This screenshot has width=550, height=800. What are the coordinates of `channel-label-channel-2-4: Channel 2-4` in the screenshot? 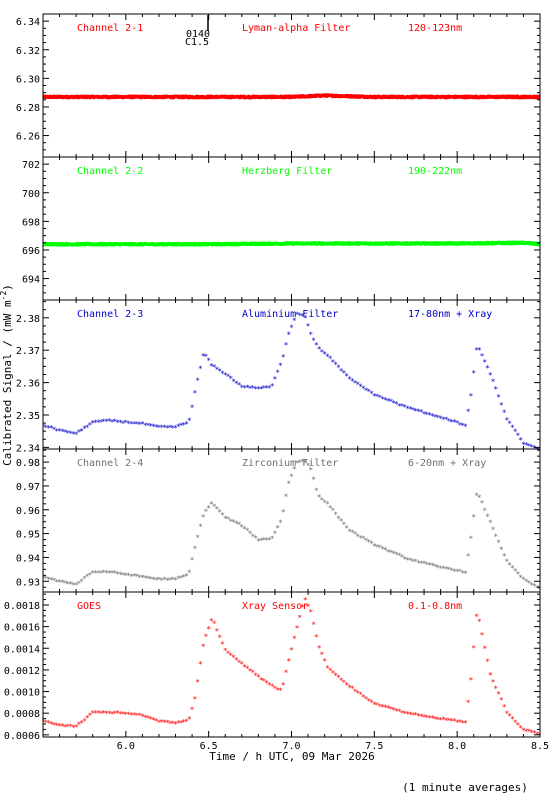 It's located at (110, 463).